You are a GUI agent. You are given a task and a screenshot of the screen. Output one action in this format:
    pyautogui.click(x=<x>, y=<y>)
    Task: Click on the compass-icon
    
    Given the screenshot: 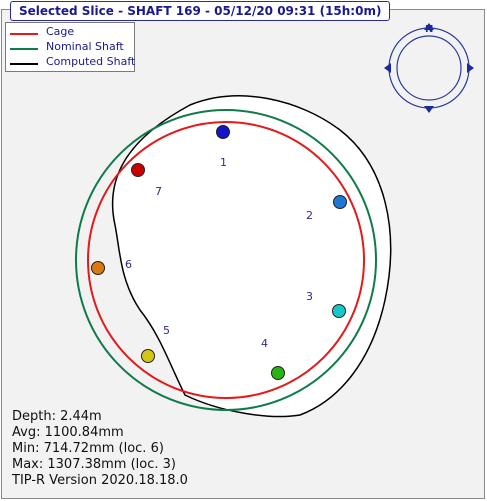 What is the action you would take?
    pyautogui.click(x=429, y=68)
    